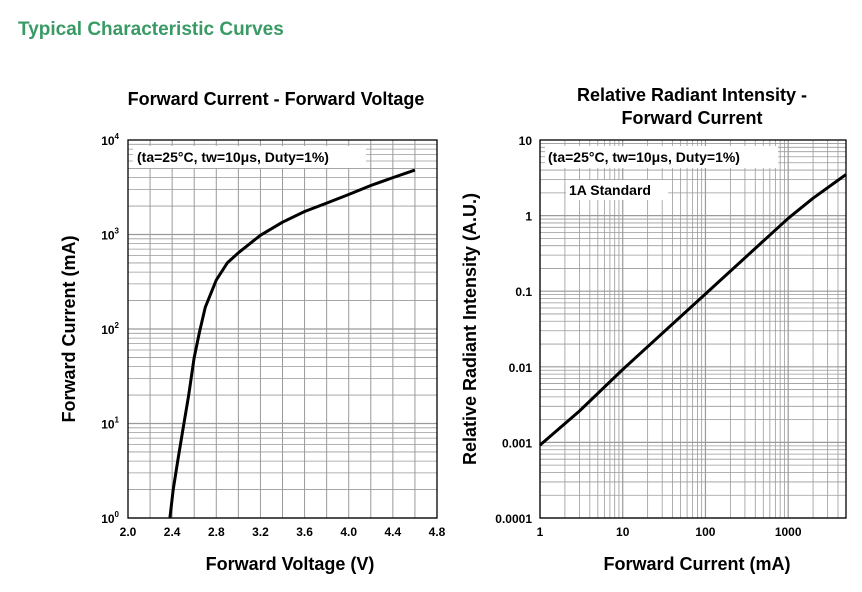  What do you see at coordinates (521, 368) in the screenshot?
I see `chart2-y-tick-label: 0.01` at bounding box center [521, 368].